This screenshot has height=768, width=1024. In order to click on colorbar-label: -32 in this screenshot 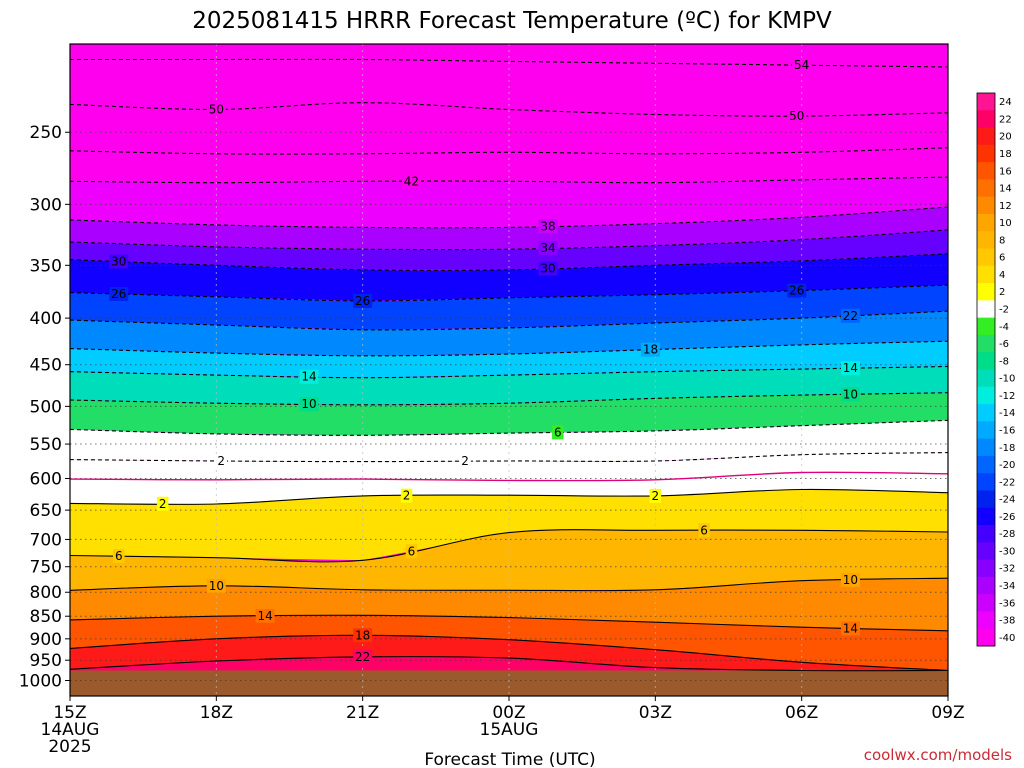, I will do `click(1007, 569)`.